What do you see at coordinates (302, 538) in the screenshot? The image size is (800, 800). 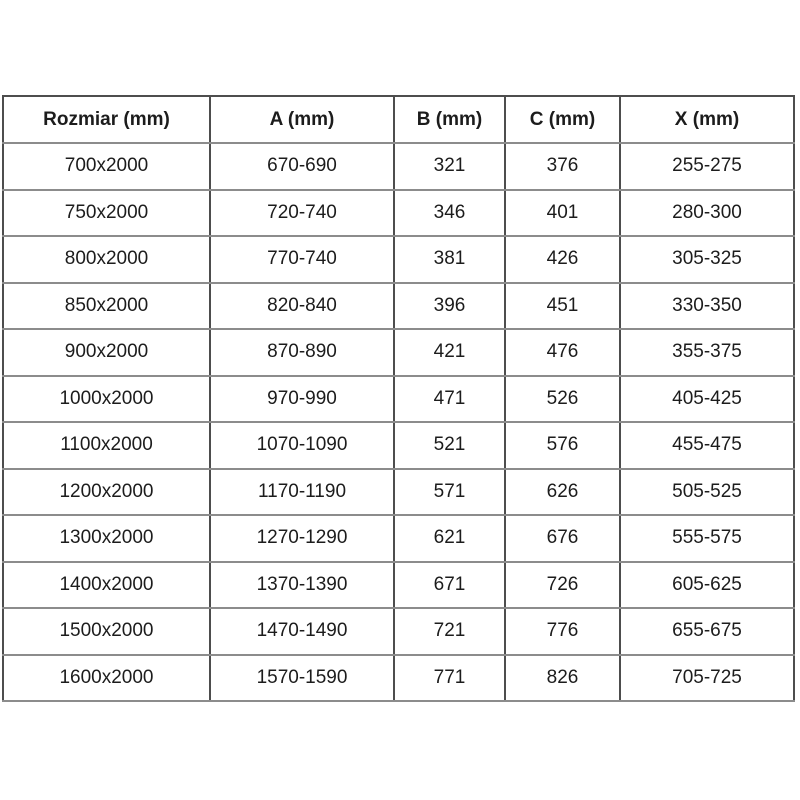 I see `table-cell: 1270-1290` at bounding box center [302, 538].